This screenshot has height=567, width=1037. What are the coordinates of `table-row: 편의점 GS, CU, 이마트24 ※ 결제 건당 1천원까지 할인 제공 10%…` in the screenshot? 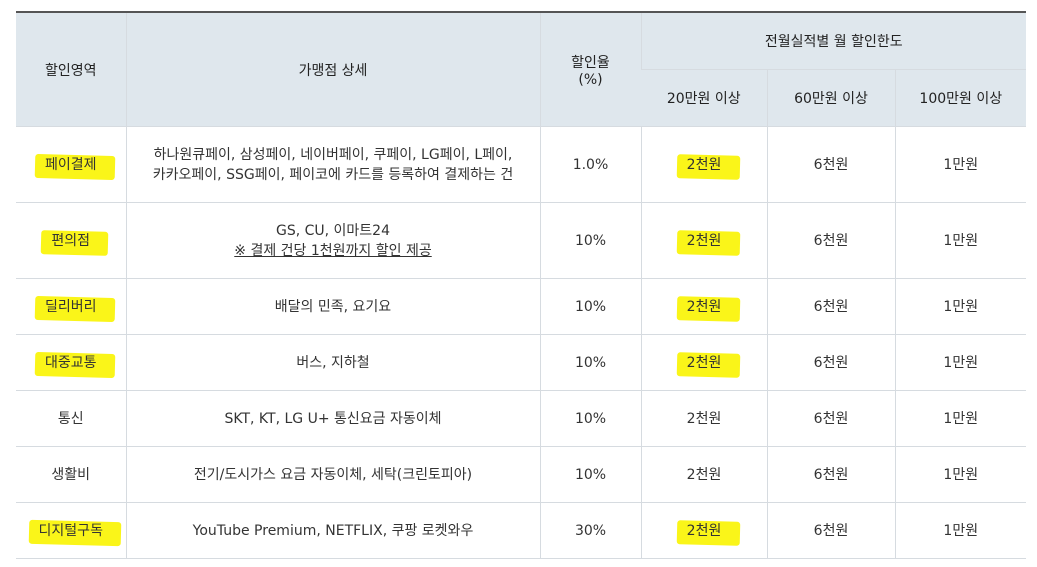 It's located at (521, 240).